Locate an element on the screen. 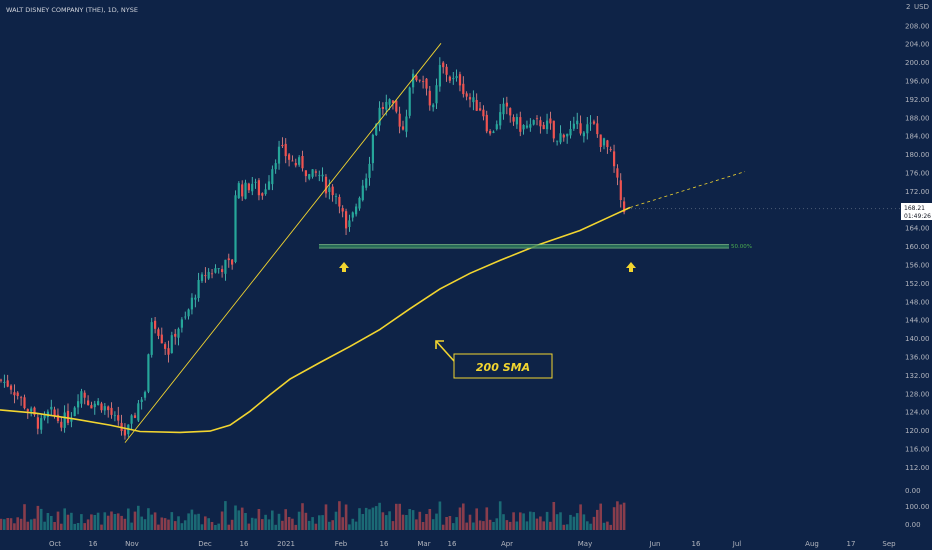  time-tick-label: Oct is located at coordinates (55, 544).